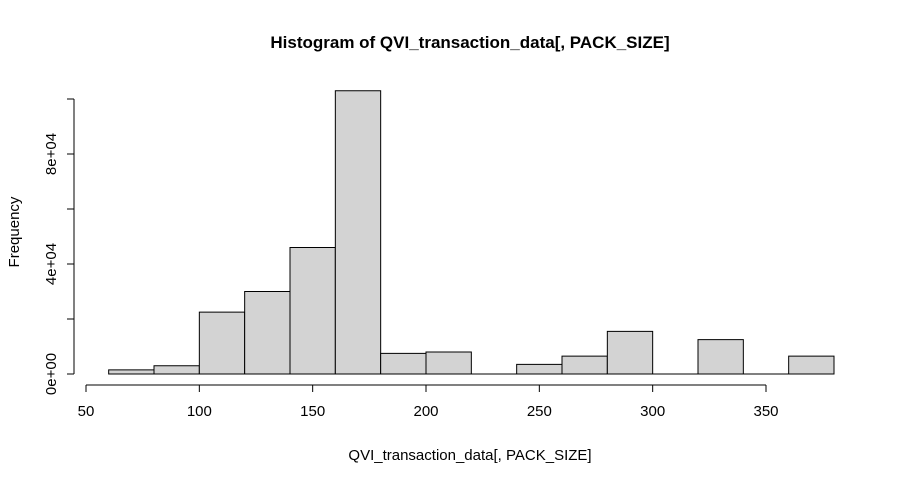  I want to click on y-axis: 0e+00 4e+04 8e+04, so click(59, 246).